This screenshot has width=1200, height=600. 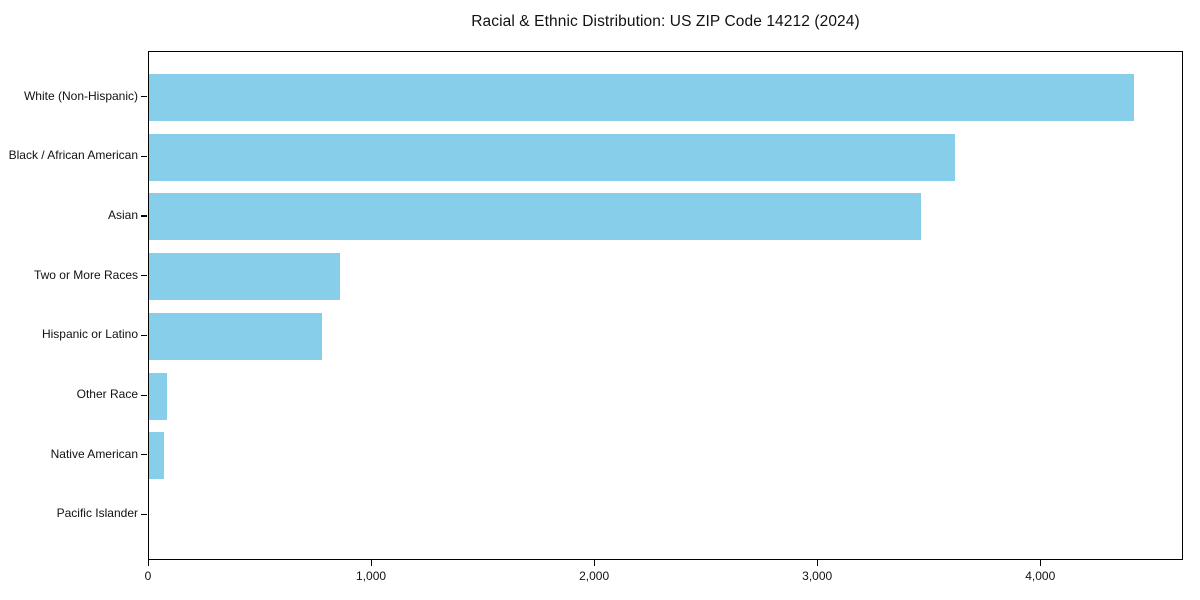 What do you see at coordinates (144, 395) in the screenshot?
I see `y-tick-mark-other-race` at bounding box center [144, 395].